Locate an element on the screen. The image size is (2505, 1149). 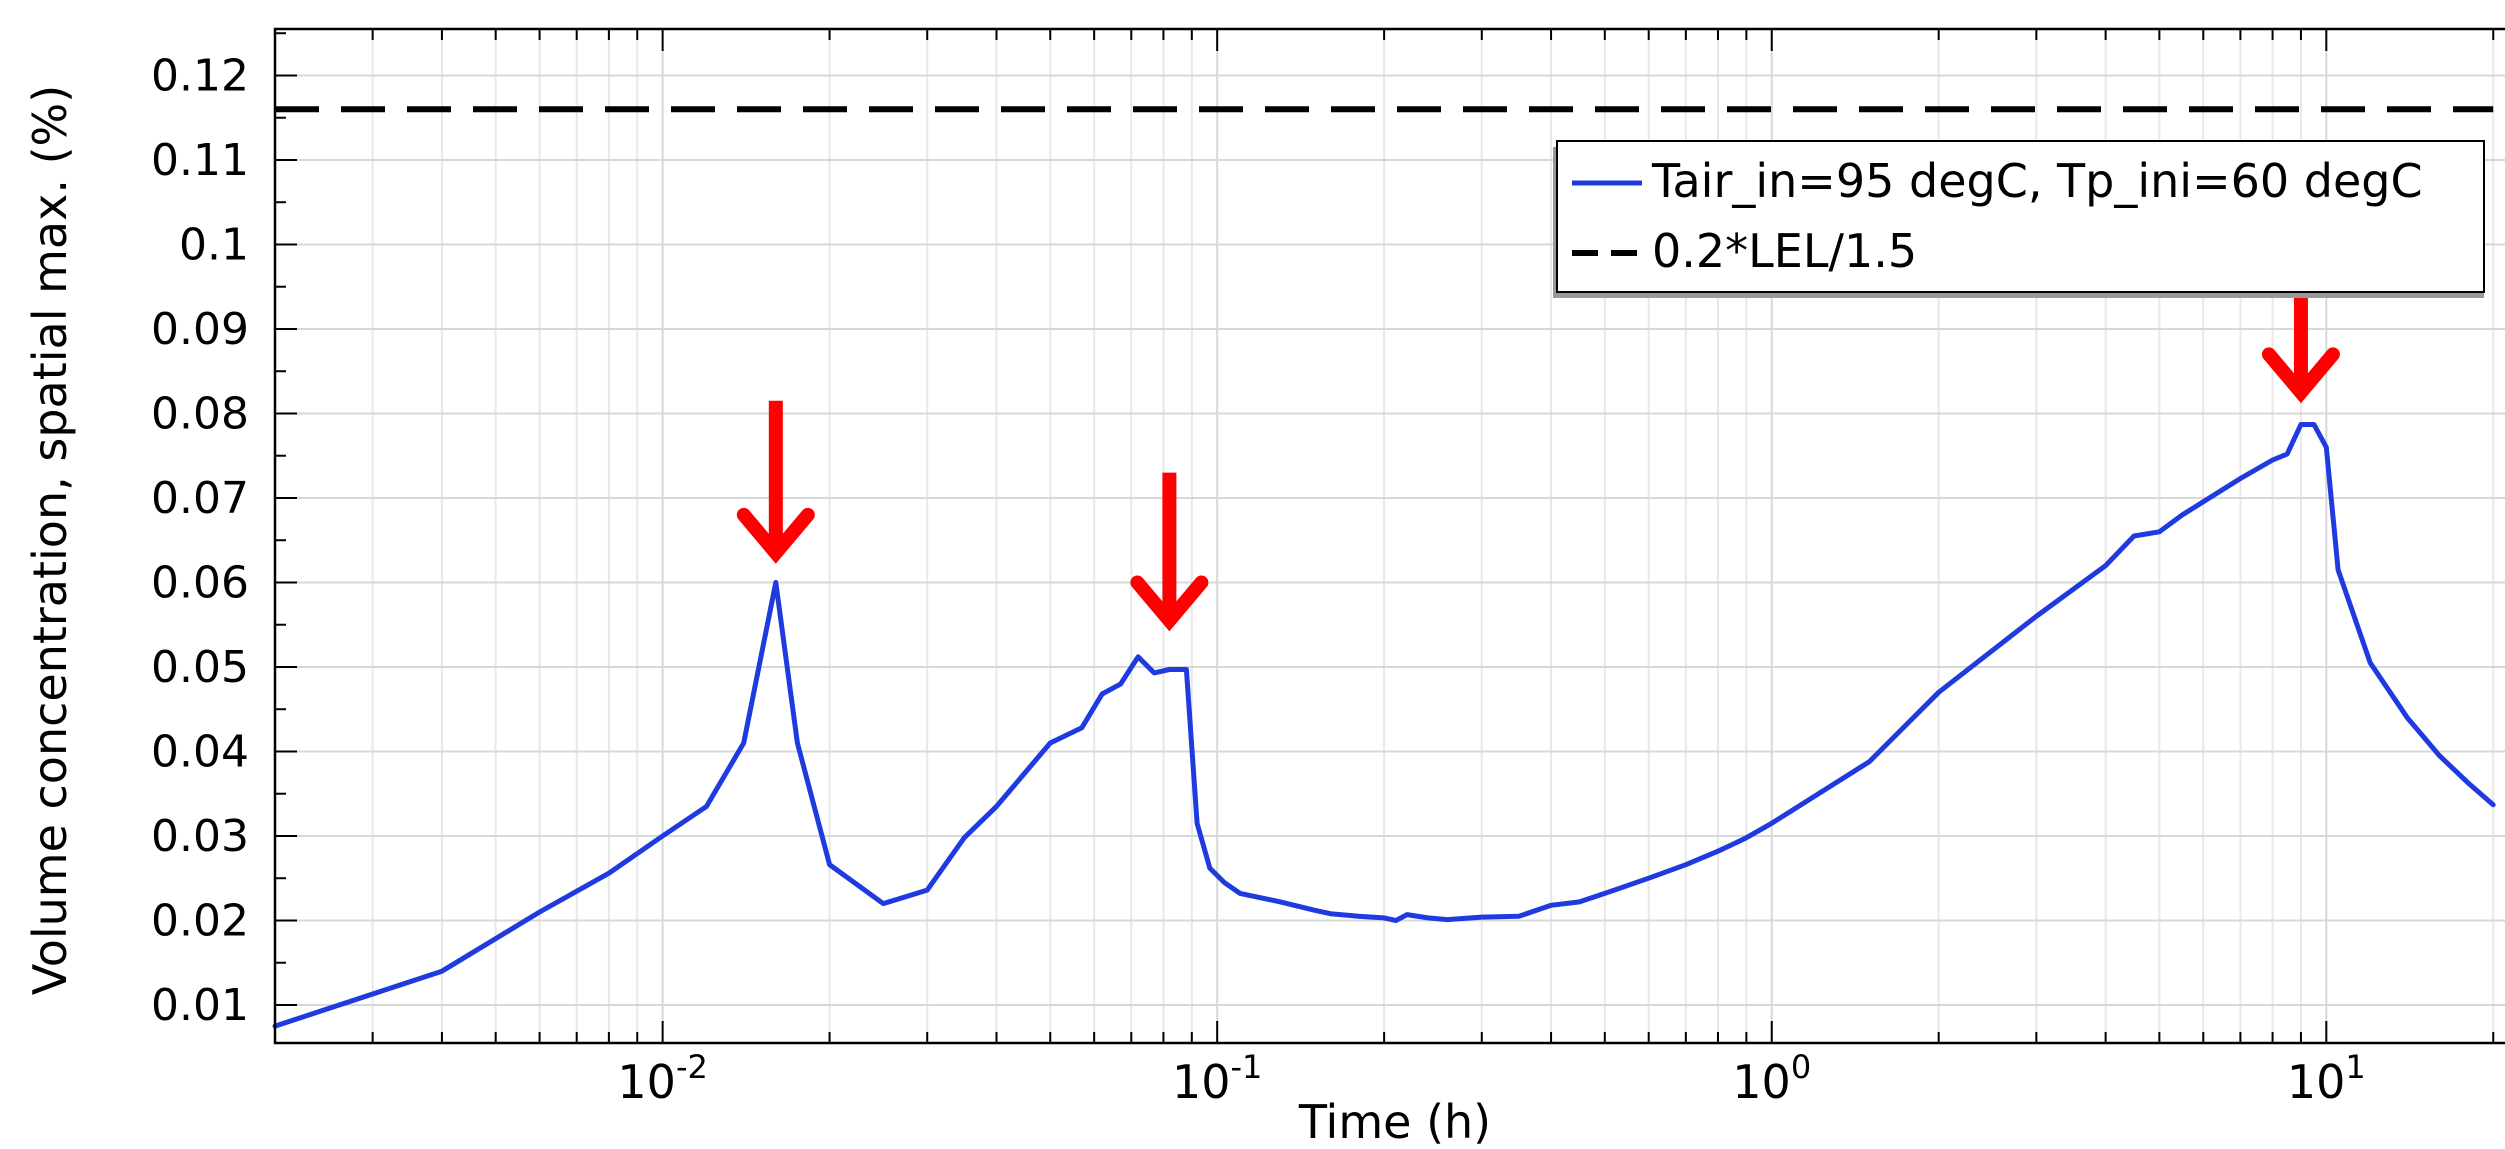
x-tick-label-exponent: 1 is located at coordinates (2355, 1067).